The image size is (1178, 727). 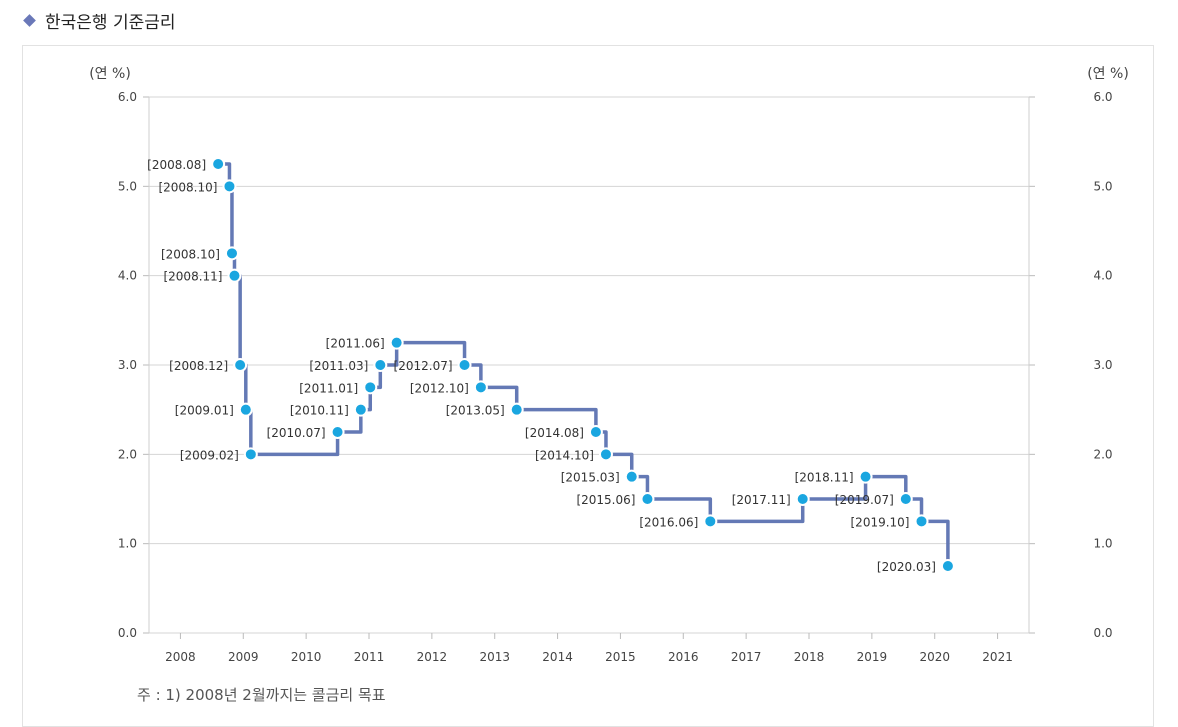 I want to click on y-tick-label-left: 5.0, so click(x=127, y=186).